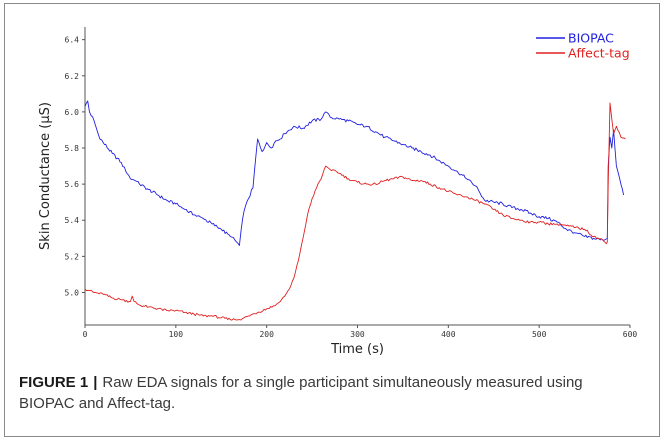  I want to click on y-tick-label: 5.2, so click(72, 256).